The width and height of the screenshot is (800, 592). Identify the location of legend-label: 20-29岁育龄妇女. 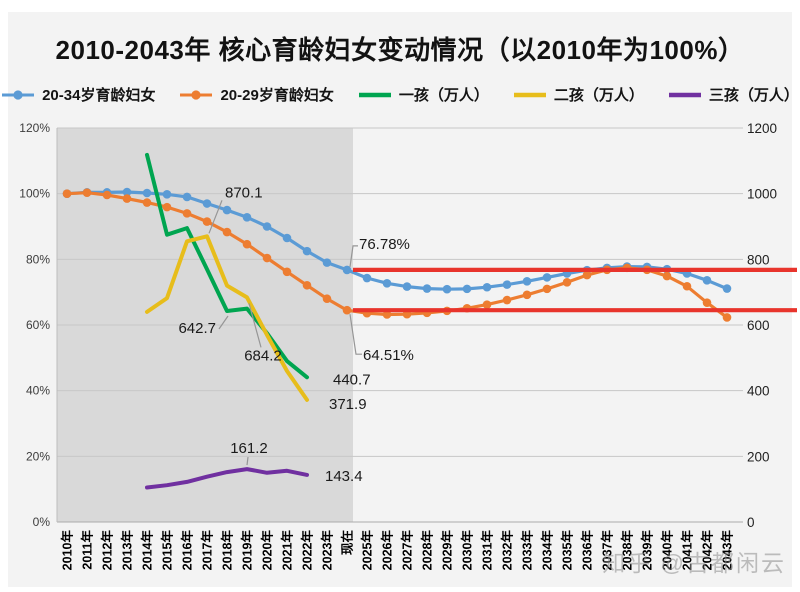
(277, 95).